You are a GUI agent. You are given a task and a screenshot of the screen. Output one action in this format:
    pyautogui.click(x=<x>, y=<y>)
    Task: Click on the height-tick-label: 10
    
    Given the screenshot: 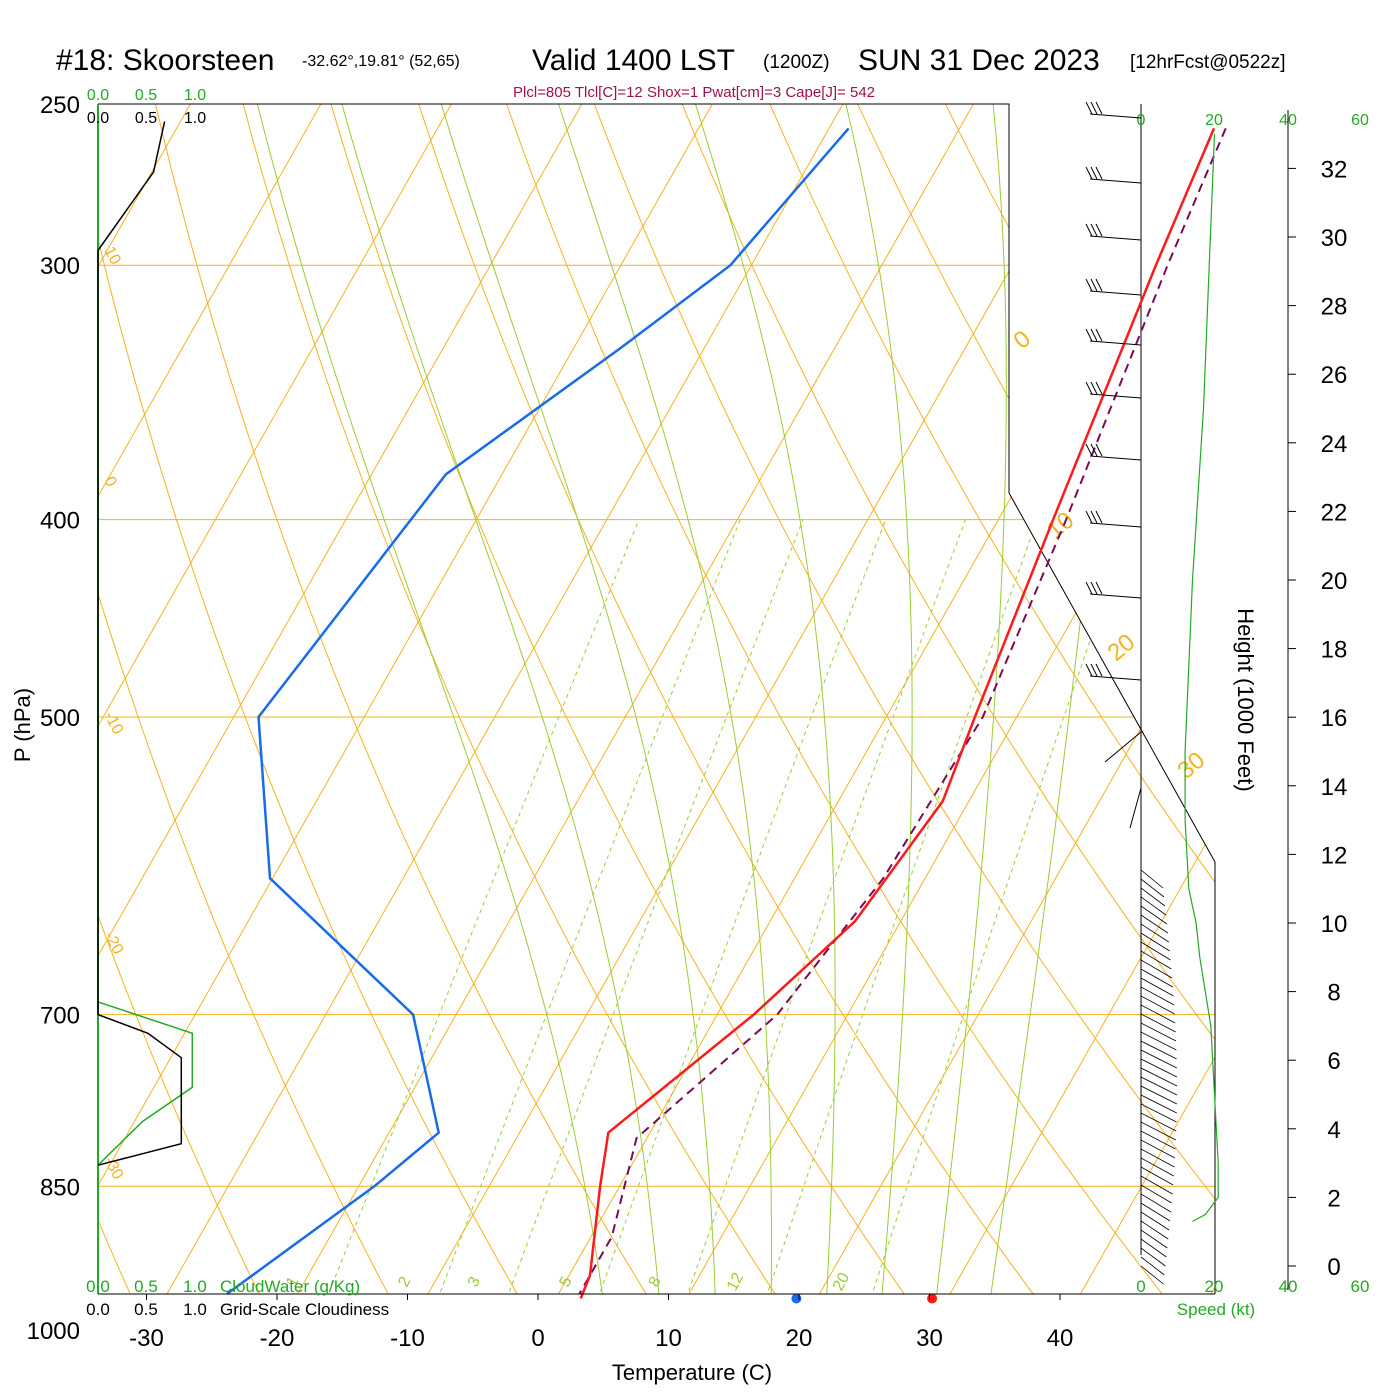 What is the action you would take?
    pyautogui.click(x=1334, y=924)
    